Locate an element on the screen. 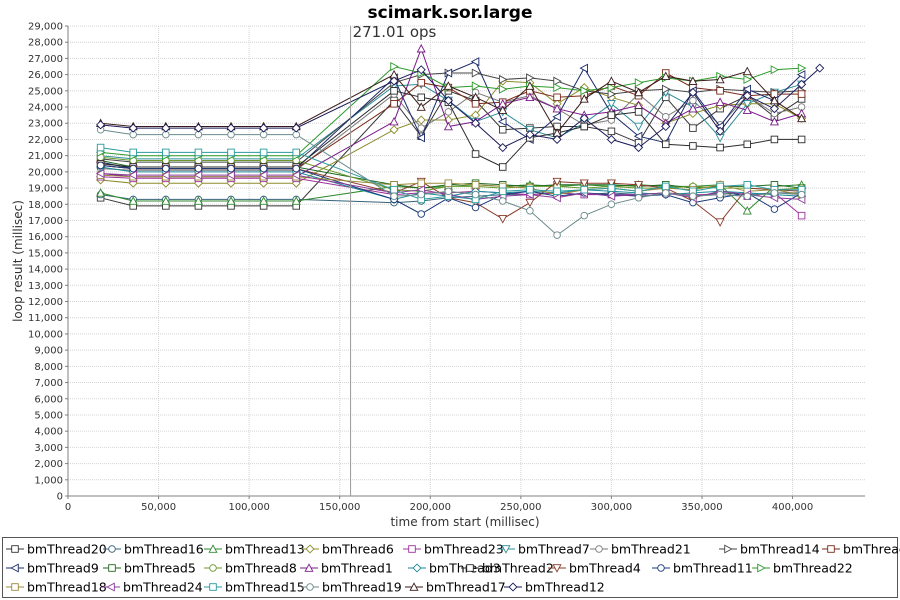  legend-label: bmThread7 is located at coordinates (554, 549).